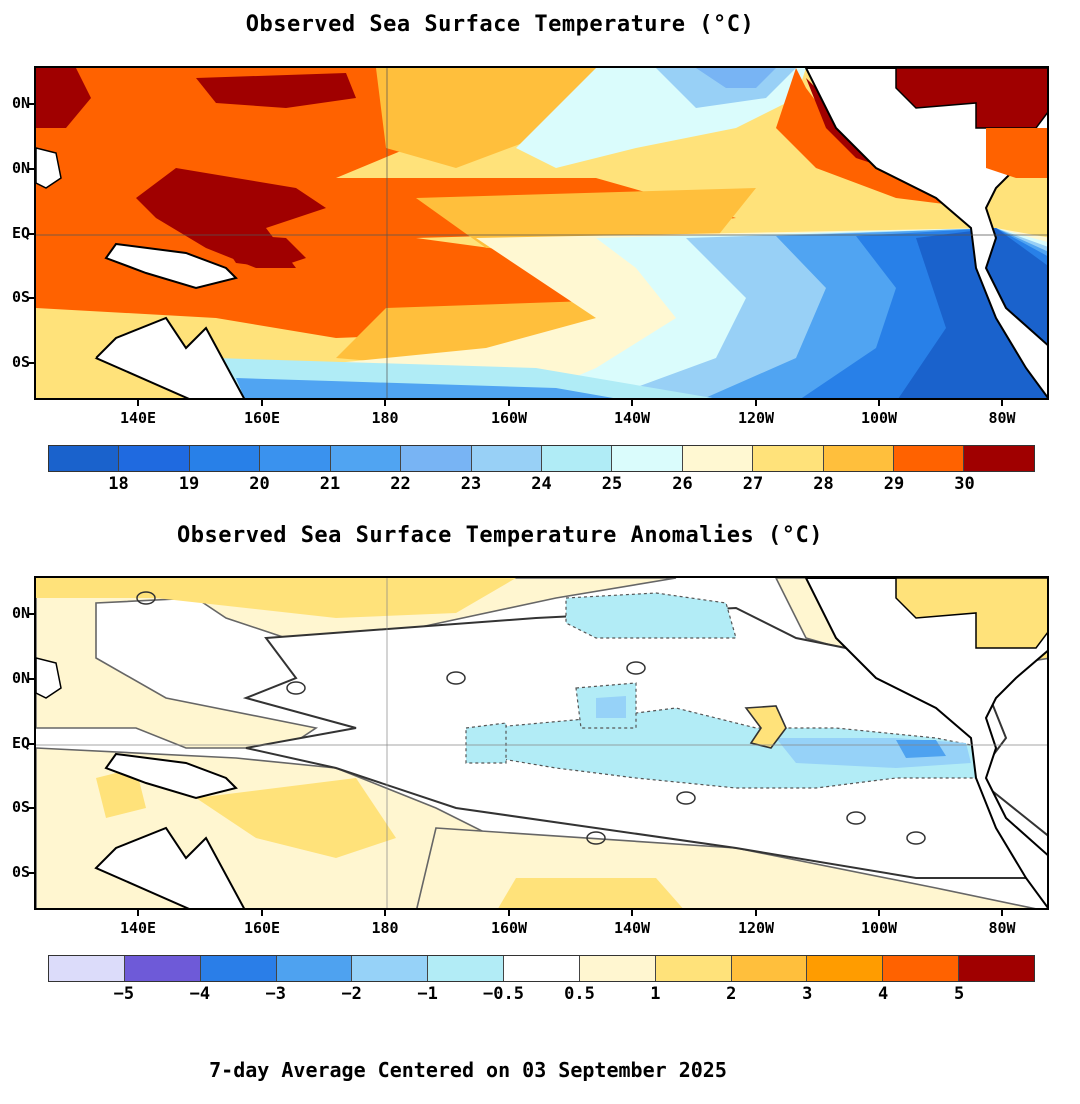  I want to click on sst-colorbar, so click(541, 458).